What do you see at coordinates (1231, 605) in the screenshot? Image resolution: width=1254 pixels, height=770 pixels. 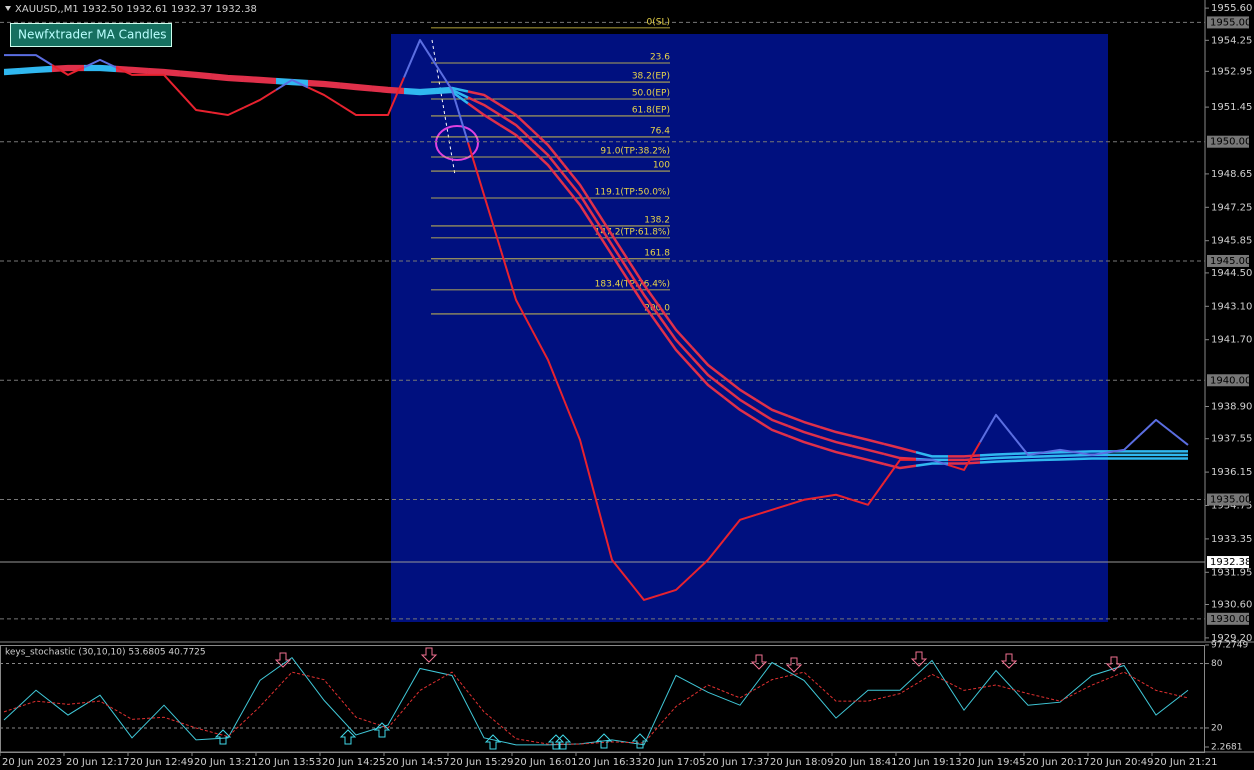 I see `y-tick-label: 1930.60` at bounding box center [1231, 605].